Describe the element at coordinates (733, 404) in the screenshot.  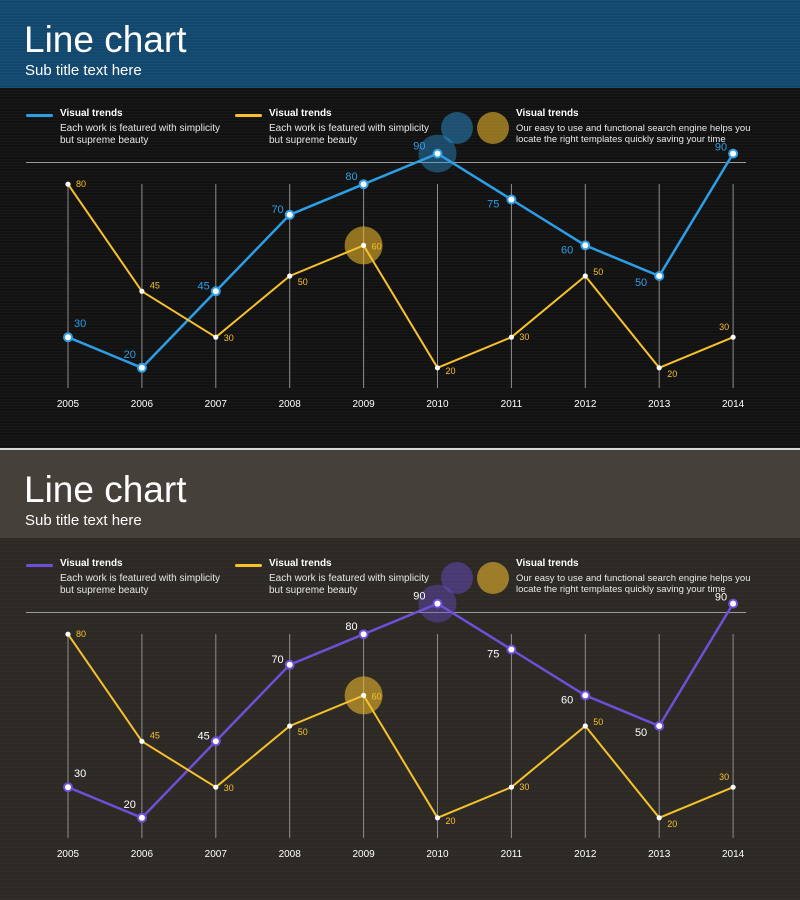
I see `x-tick-label: 2014` at that location.